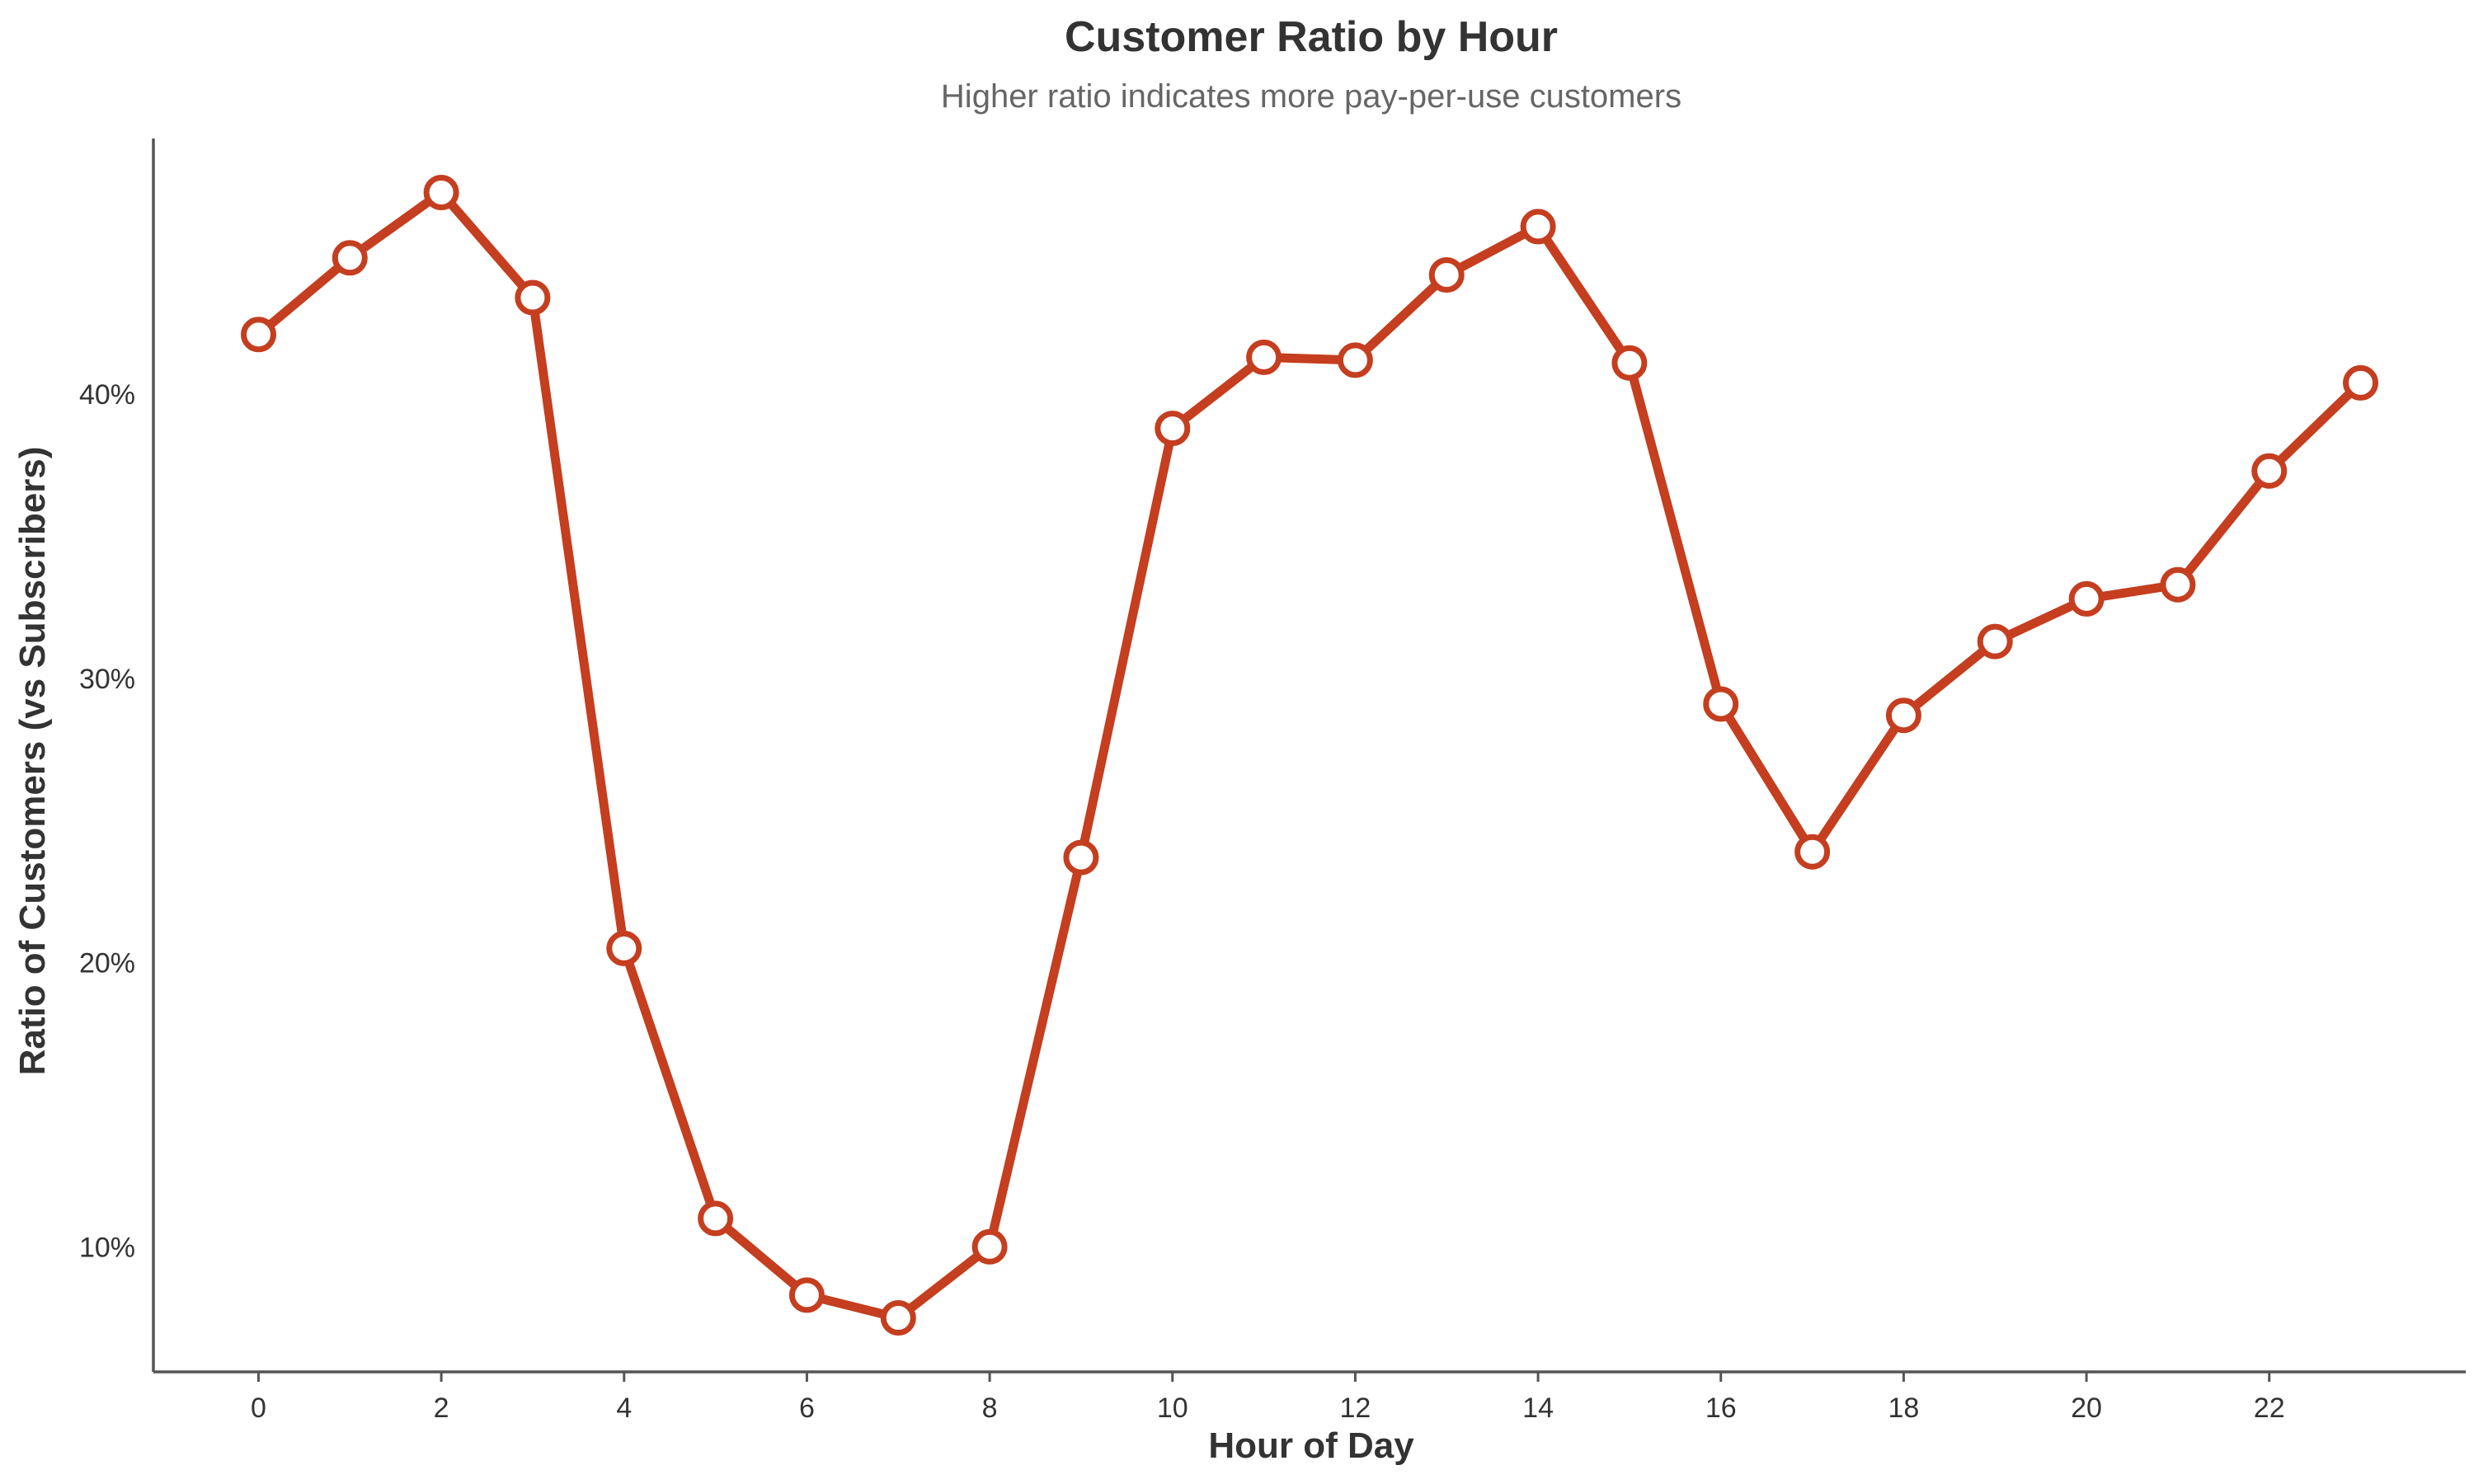 The width and height of the screenshot is (2474, 1484). I want to click on x-tick-label: 0, so click(258, 1408).